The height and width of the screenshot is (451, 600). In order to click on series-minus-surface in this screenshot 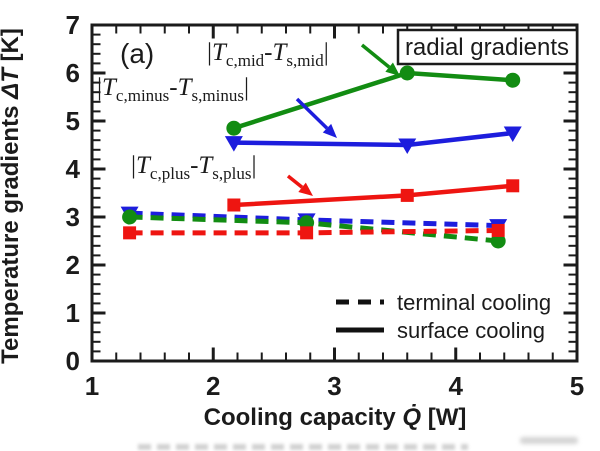, I will do `click(373, 140)`.